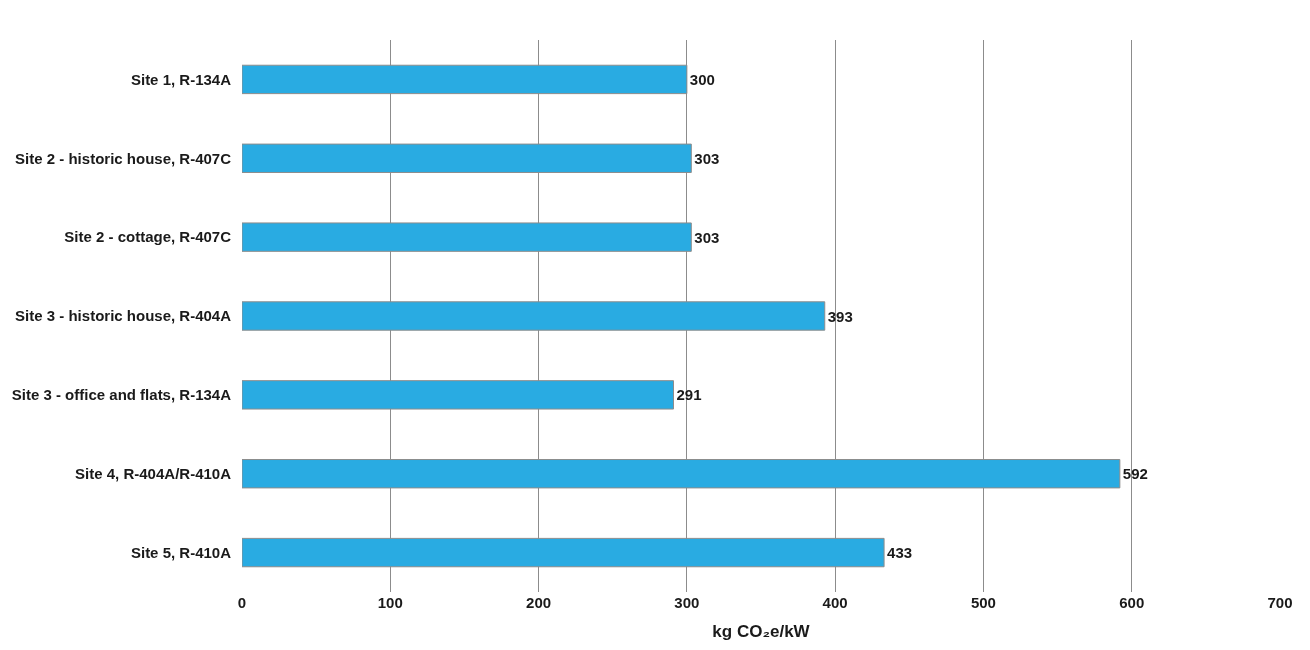  Describe the element at coordinates (702, 79) in the screenshot. I see `data-label: 300` at that location.